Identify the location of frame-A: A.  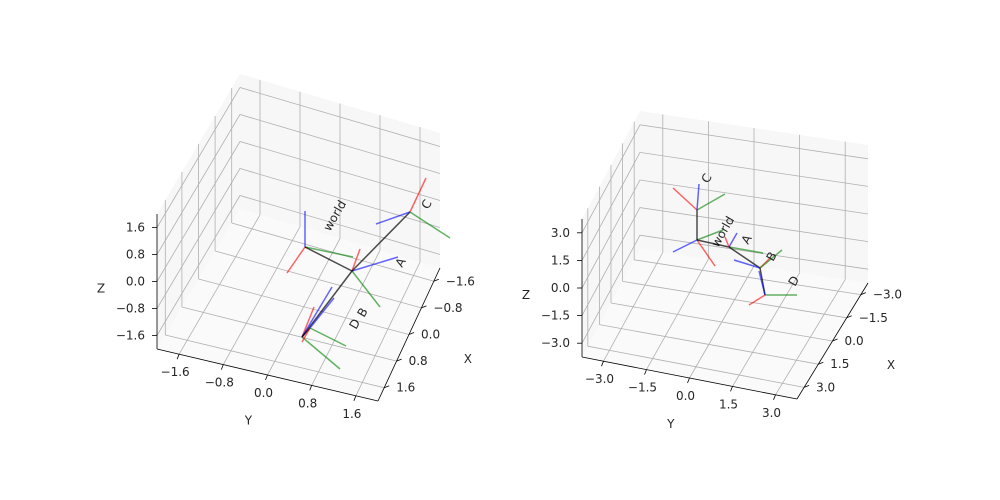
(356, 277).